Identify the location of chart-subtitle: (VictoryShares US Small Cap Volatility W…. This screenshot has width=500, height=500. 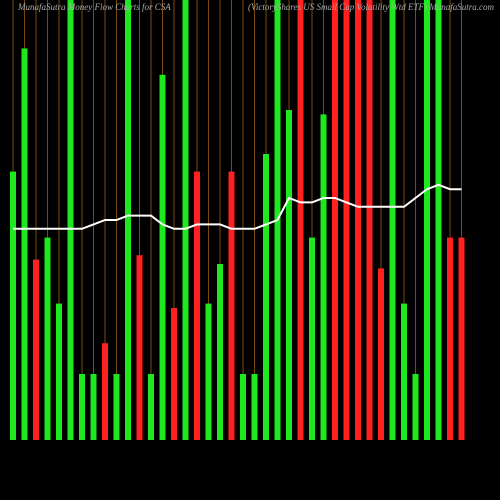
(371, 7).